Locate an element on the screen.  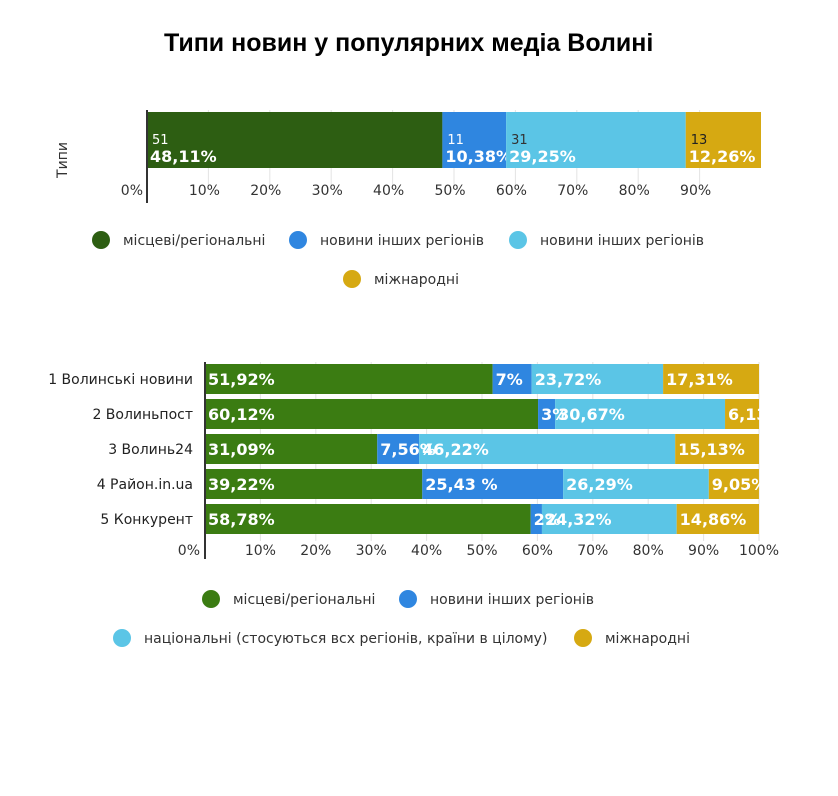
chart1-tick-label: 30% is located at coordinates (327, 191).